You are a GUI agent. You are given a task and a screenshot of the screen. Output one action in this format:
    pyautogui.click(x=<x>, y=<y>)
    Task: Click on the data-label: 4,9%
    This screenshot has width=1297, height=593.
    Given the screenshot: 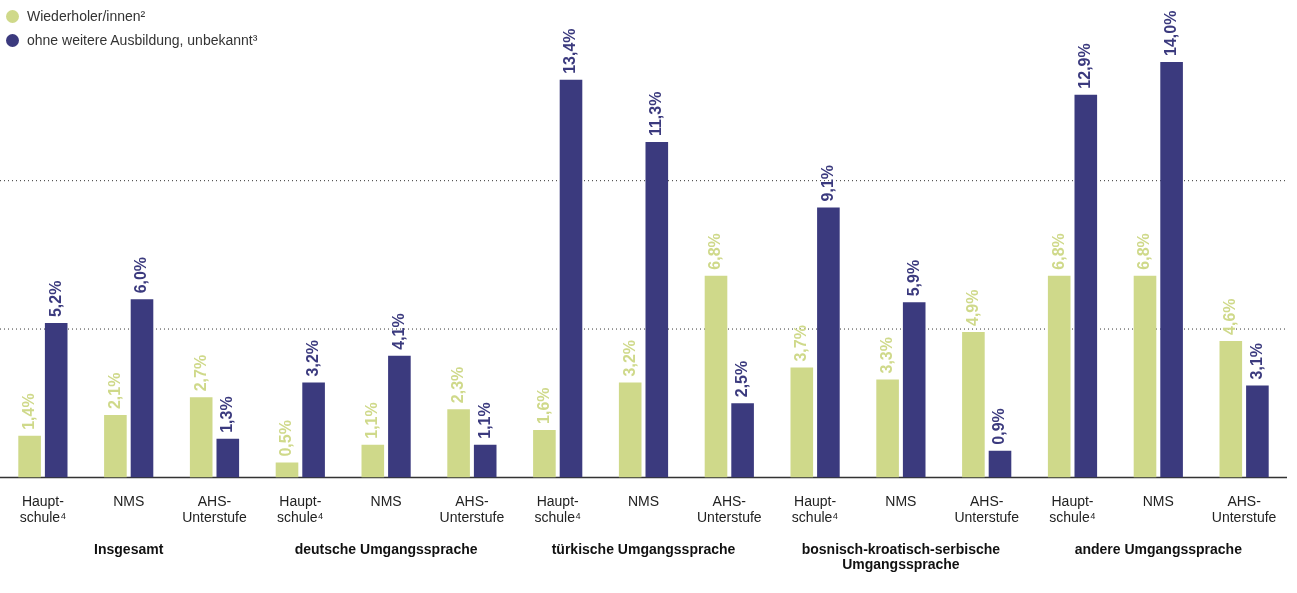 What is the action you would take?
    pyautogui.click(x=972, y=308)
    